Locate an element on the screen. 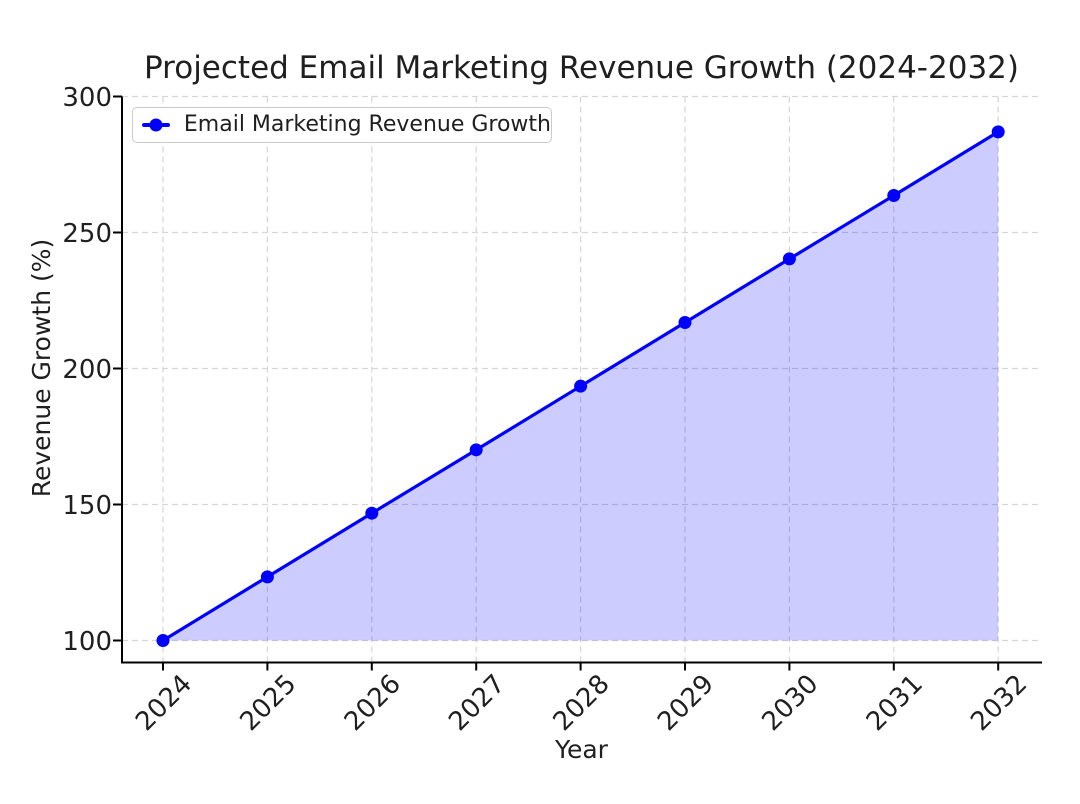  y-tick-label: 200 is located at coordinates (87, 370).